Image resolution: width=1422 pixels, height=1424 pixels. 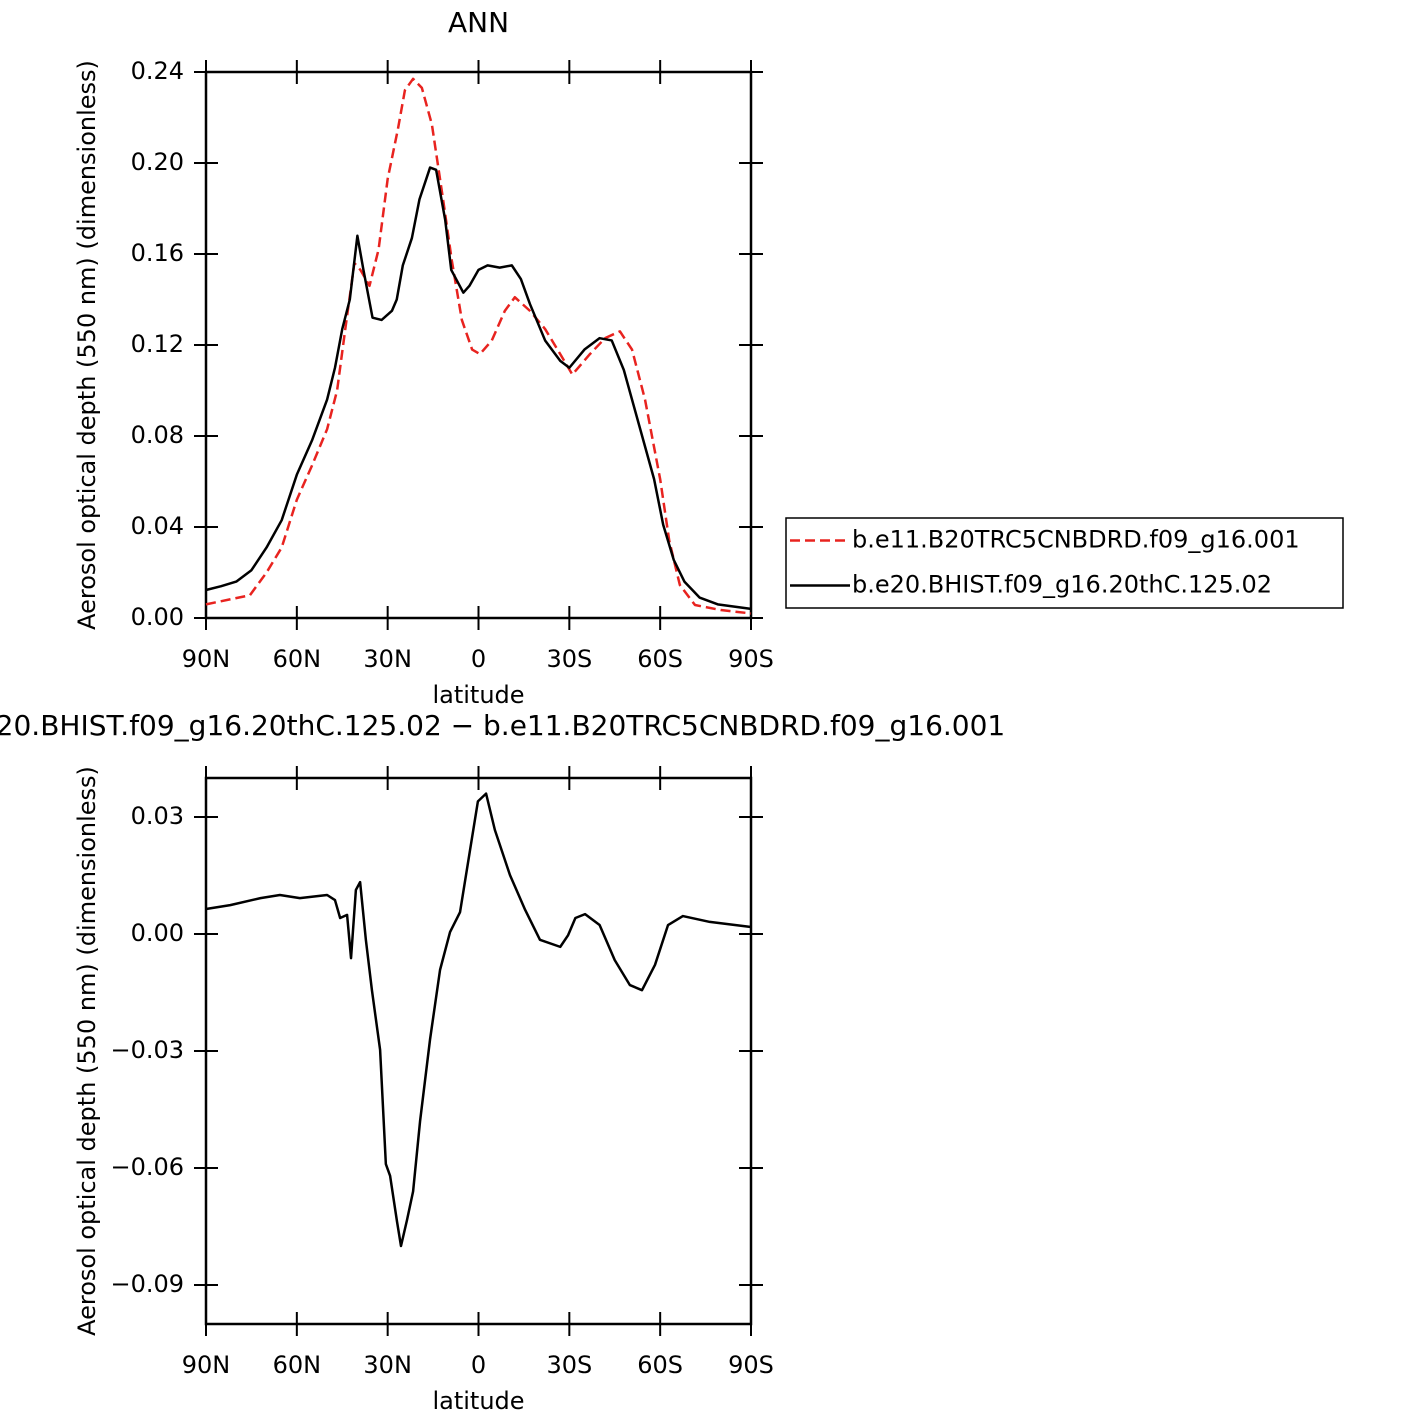 What do you see at coordinates (1062, 585) in the screenshot?
I see `legend-label: b.e20.BHIST.f09_g16.20thC.125.02` at bounding box center [1062, 585].